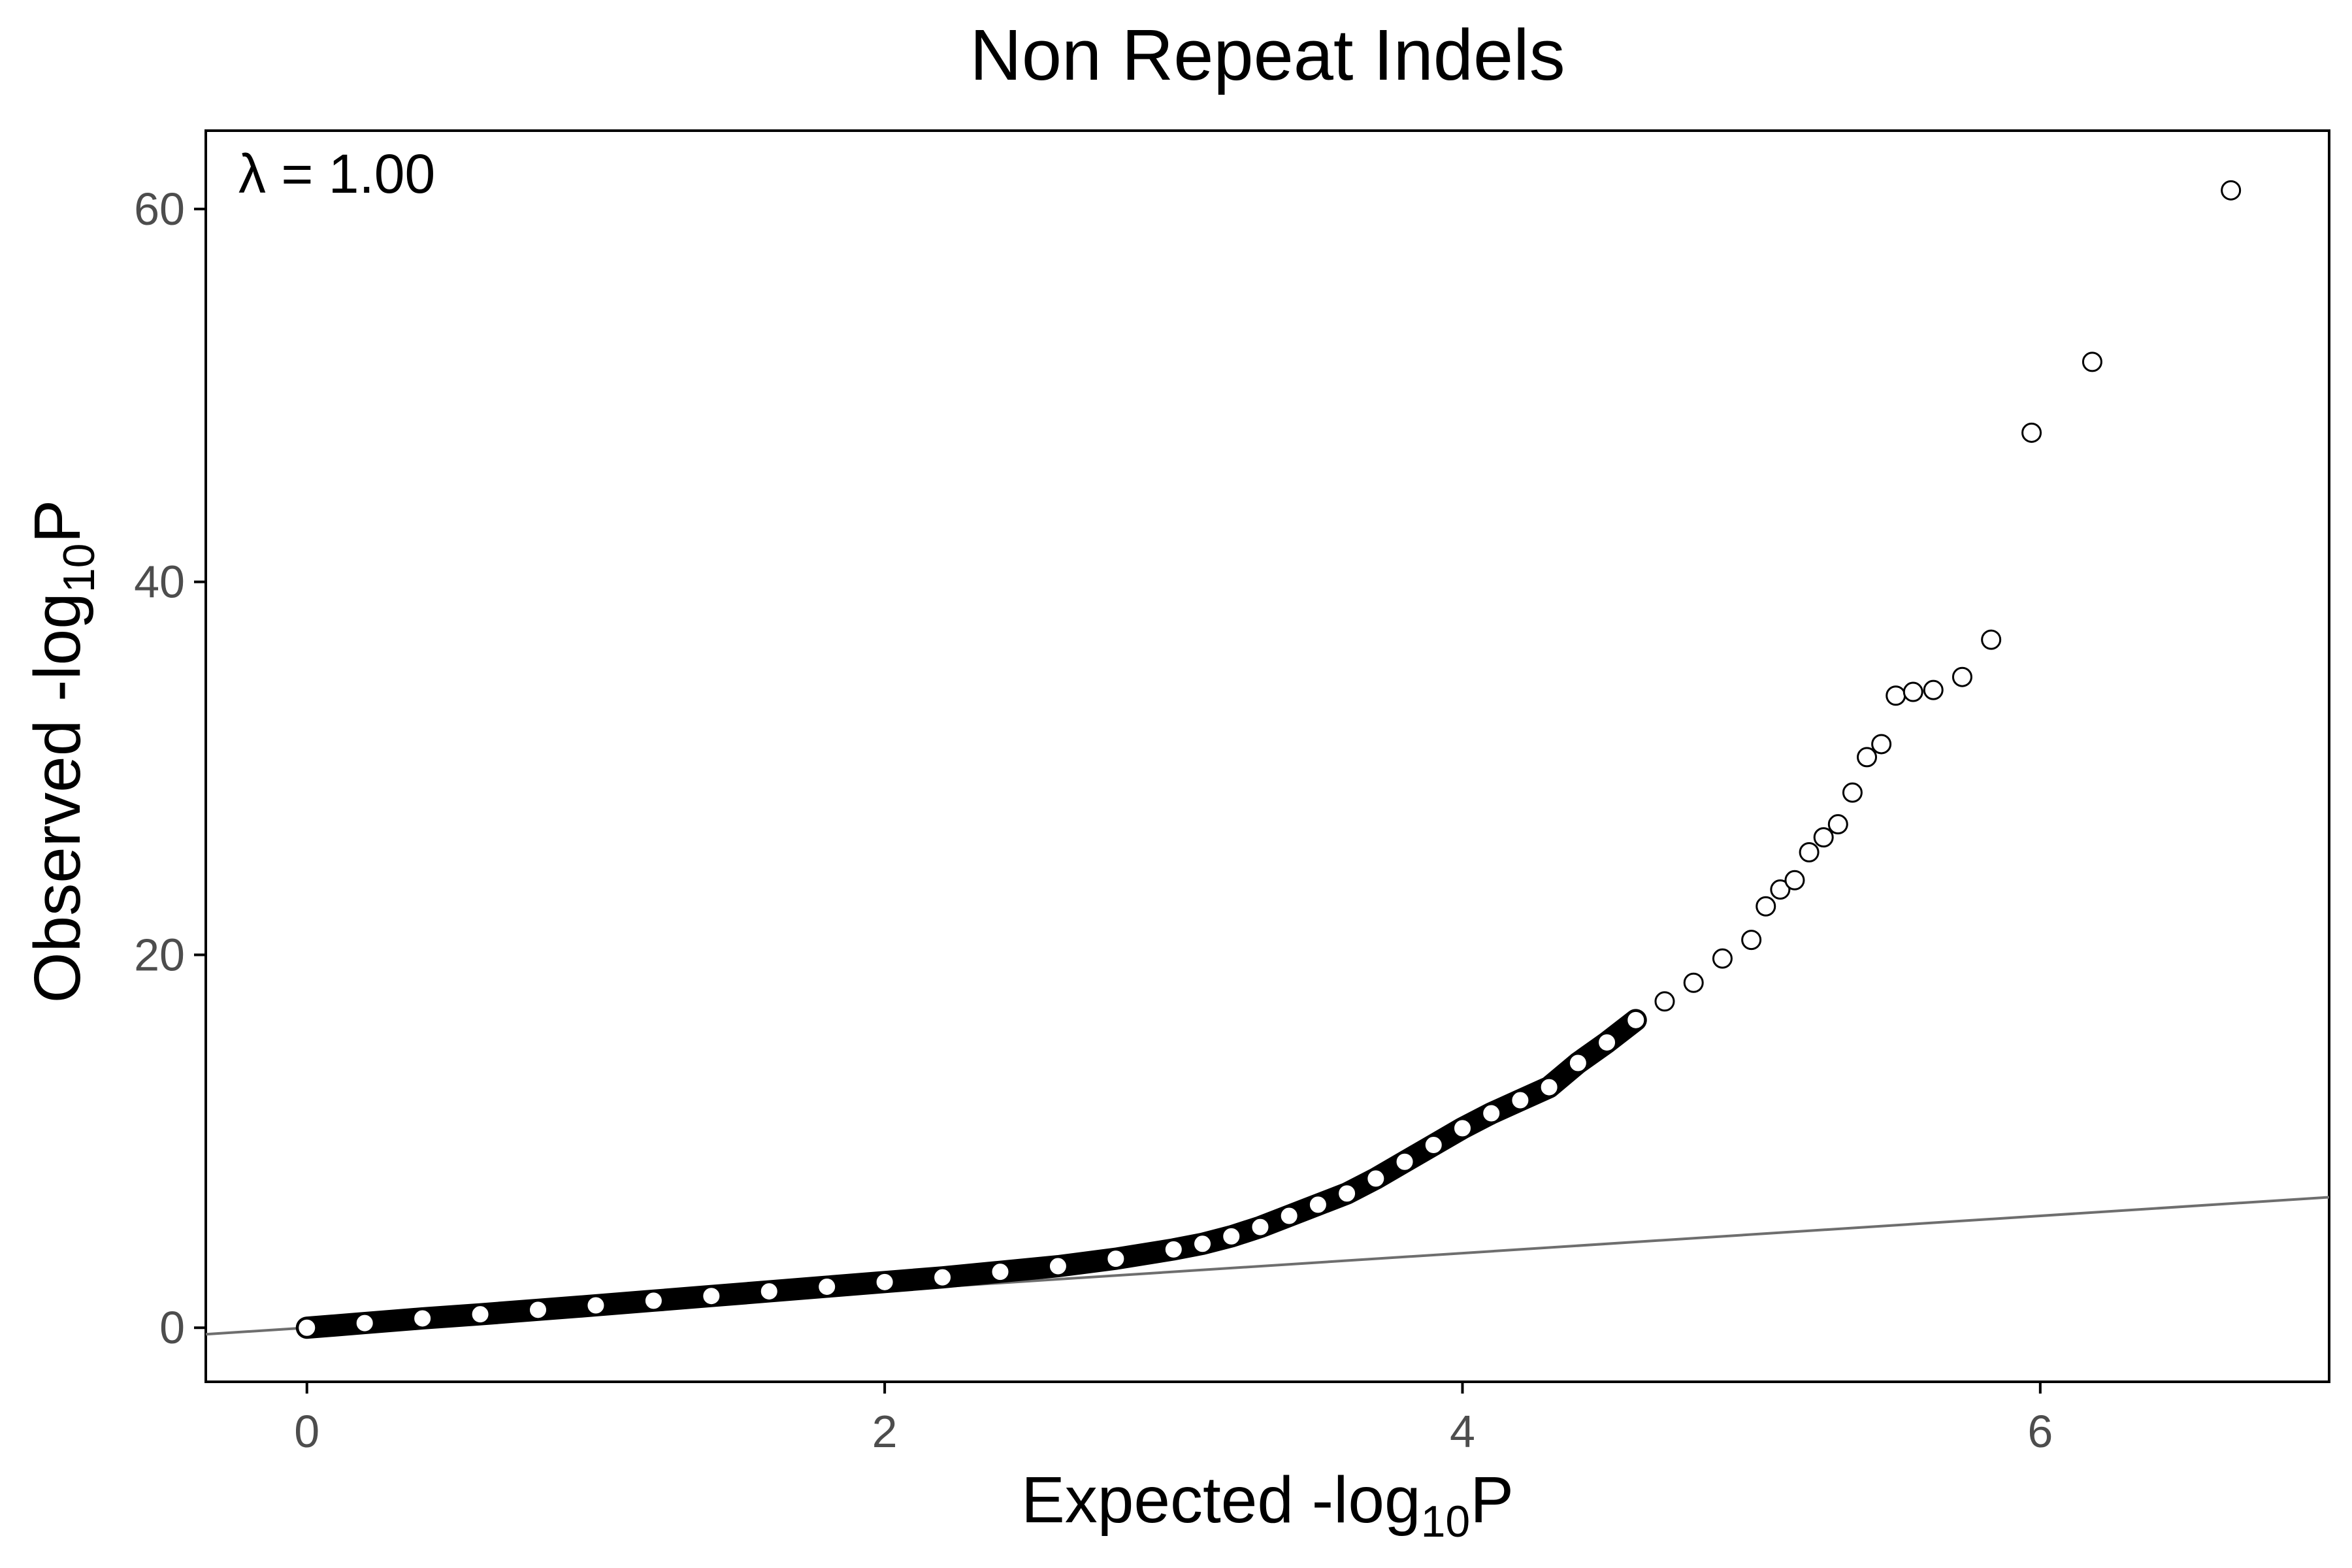 This screenshot has height=1568, width=2352. What do you see at coordinates (1446, 1521) in the screenshot?
I see `x-axis-label-subscript: 10` at bounding box center [1446, 1521].